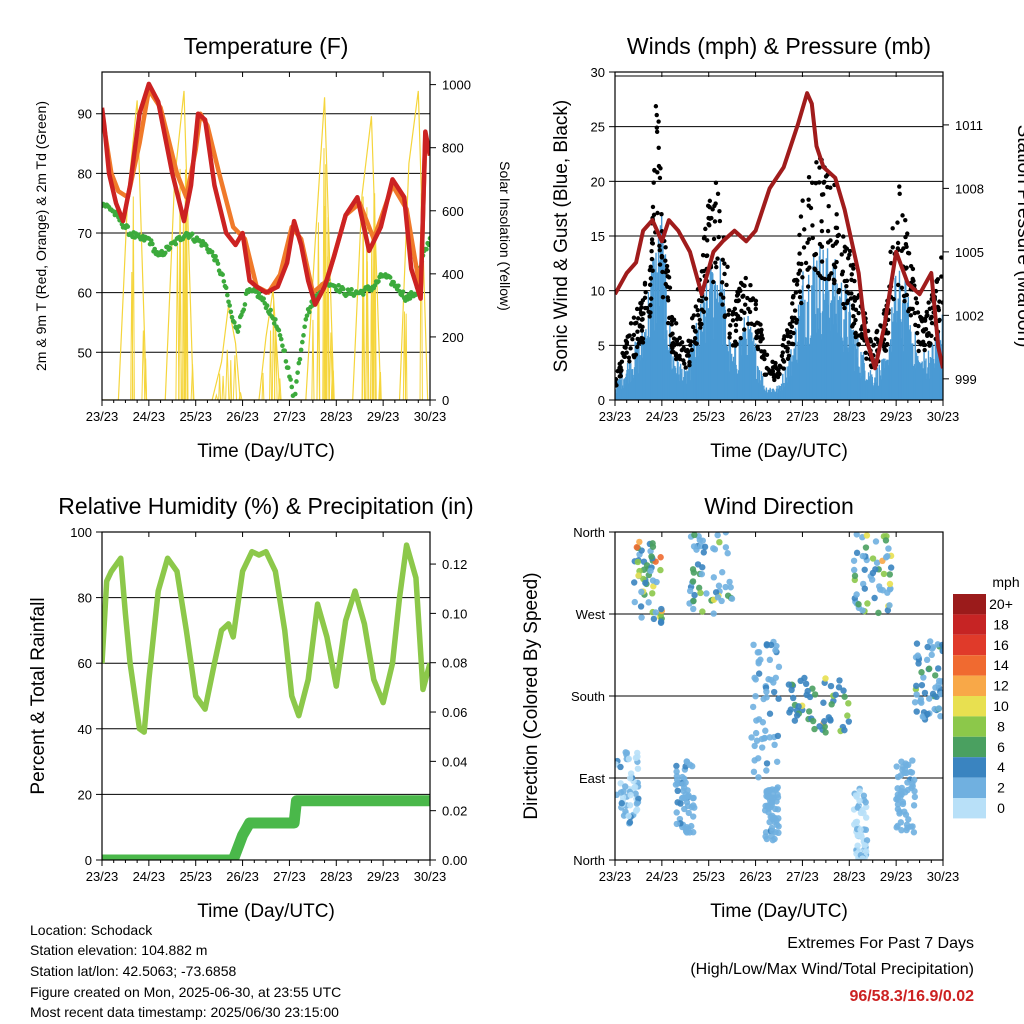 The width and height of the screenshot is (1024, 1024). Describe the element at coordinates (280, 389) in the screenshot. I see `solar-spike` at that location.